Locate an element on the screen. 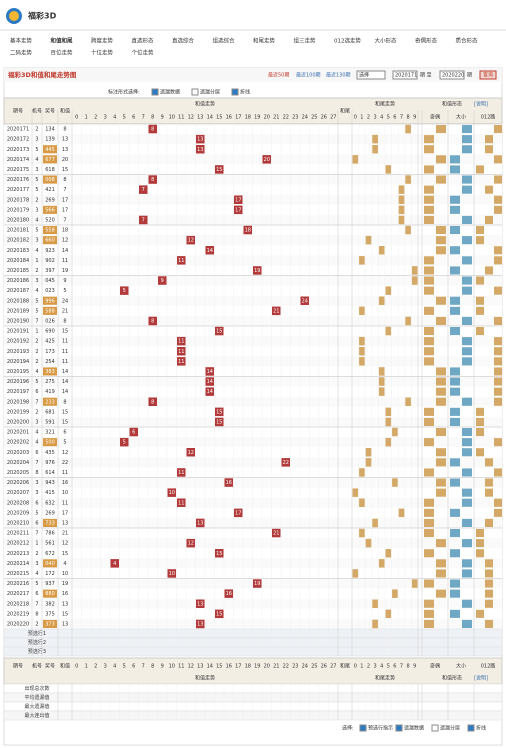 The width and height of the screenshot is (506, 748). nav-link: 直选综合 is located at coordinates (183, 41).